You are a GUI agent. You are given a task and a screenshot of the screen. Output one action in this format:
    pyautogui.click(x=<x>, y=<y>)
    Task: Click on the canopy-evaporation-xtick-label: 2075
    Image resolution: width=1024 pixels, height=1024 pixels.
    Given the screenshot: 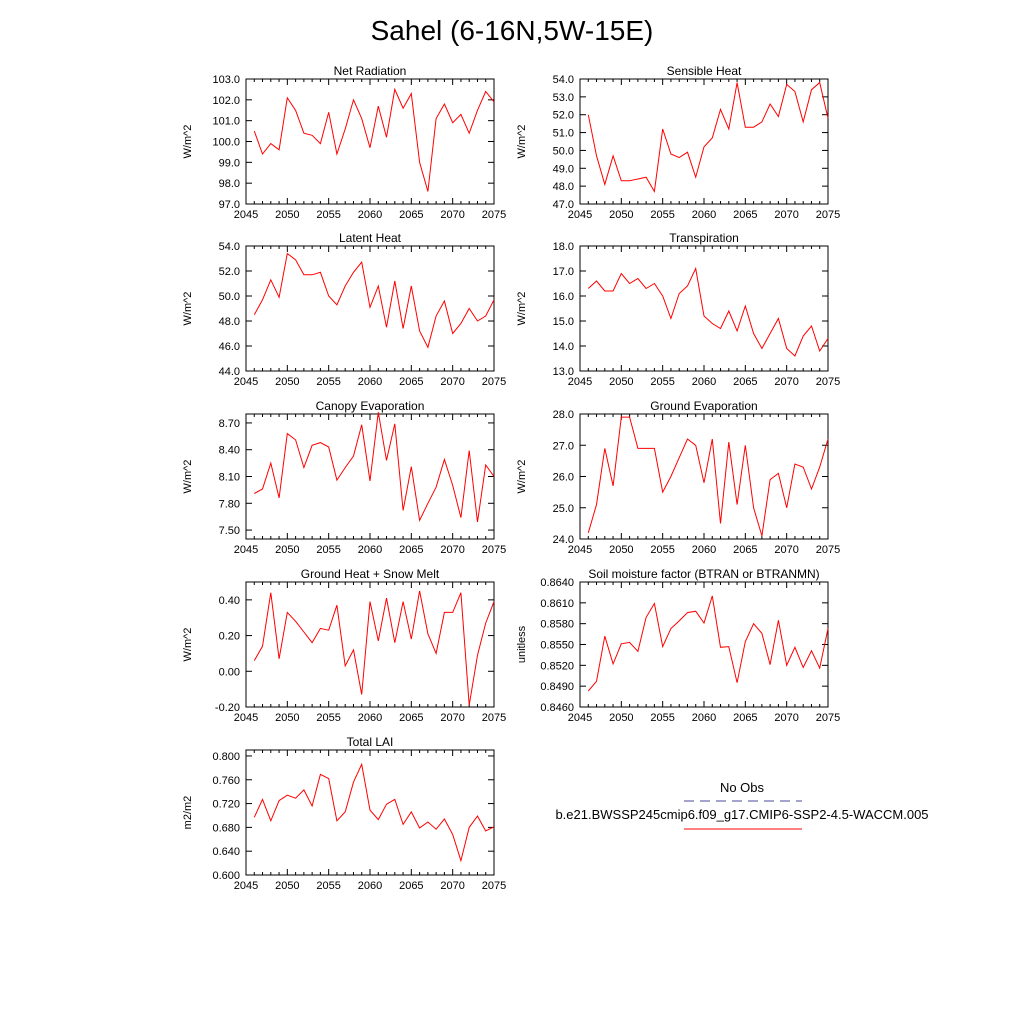 What is the action you would take?
    pyautogui.click(x=494, y=550)
    